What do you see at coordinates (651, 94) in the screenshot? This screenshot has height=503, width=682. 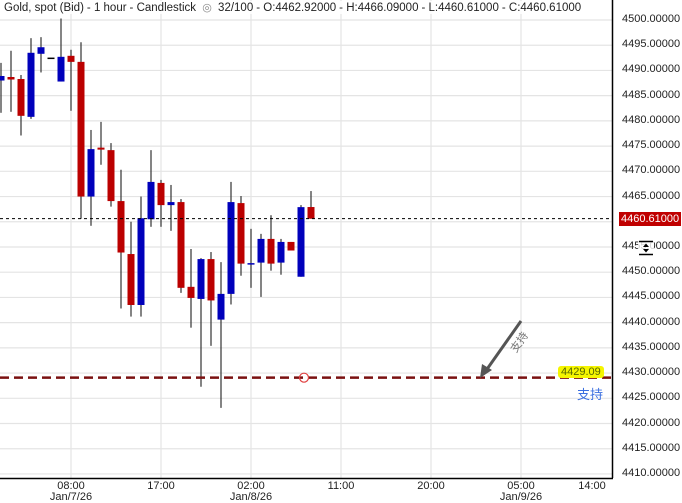 I see `price-tick-label: 4485.00000` at bounding box center [651, 94].